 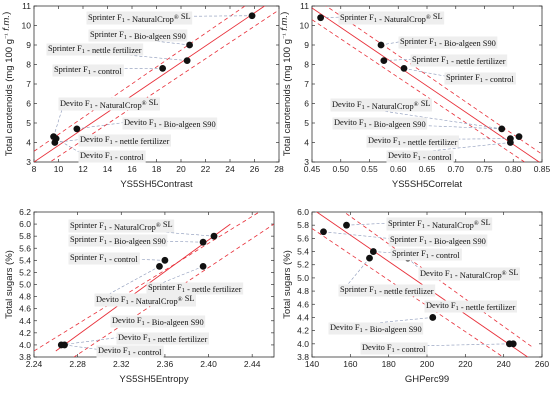 I want to click on x-tick-label: 0.55, so click(x=369, y=169).